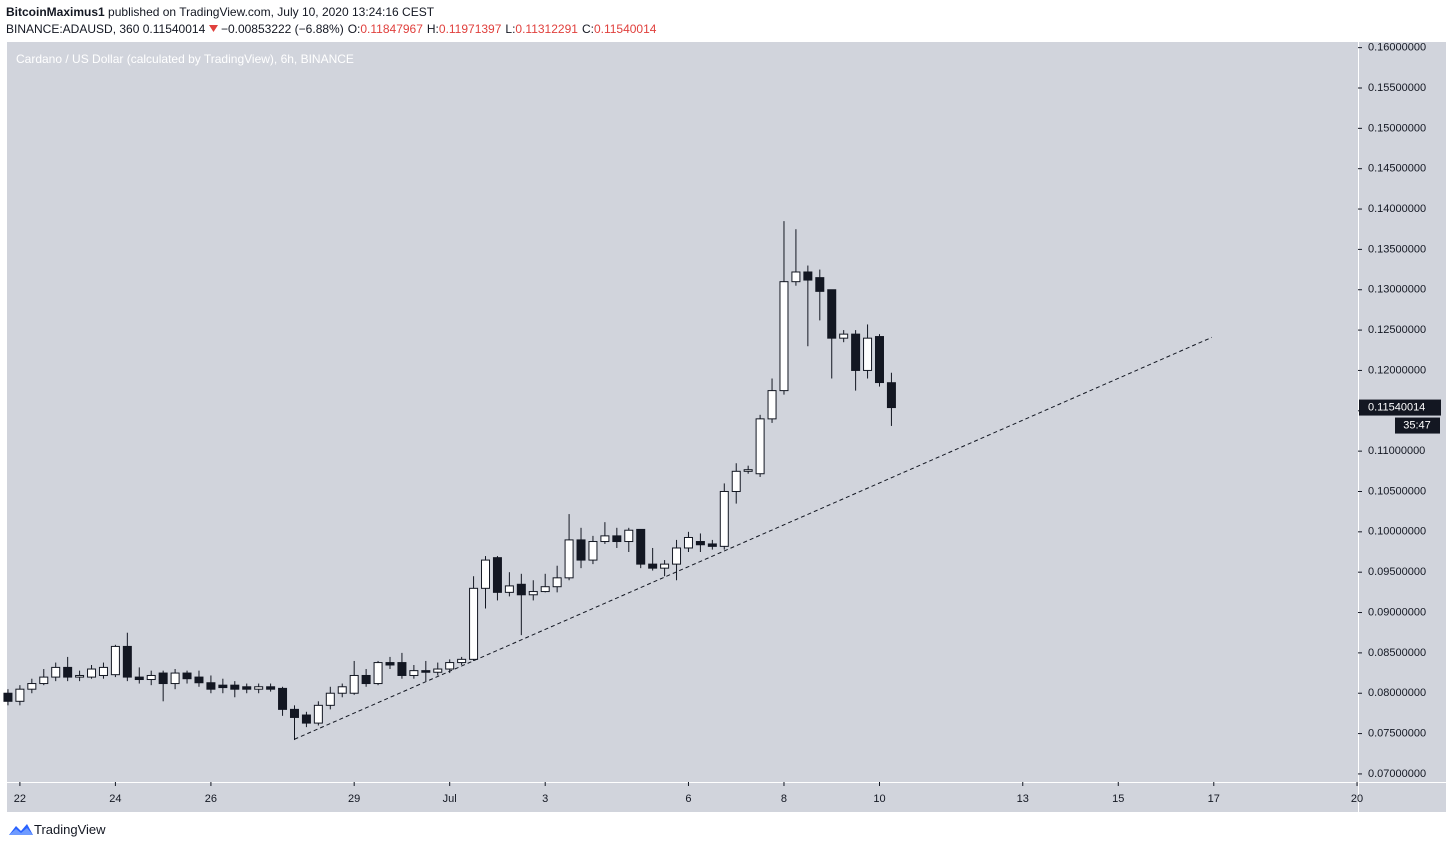 This screenshot has height=849, width=1446. Describe the element at coordinates (282, 29) in the screenshot. I see `change: −0.00853222 (−6.88%)` at that location.